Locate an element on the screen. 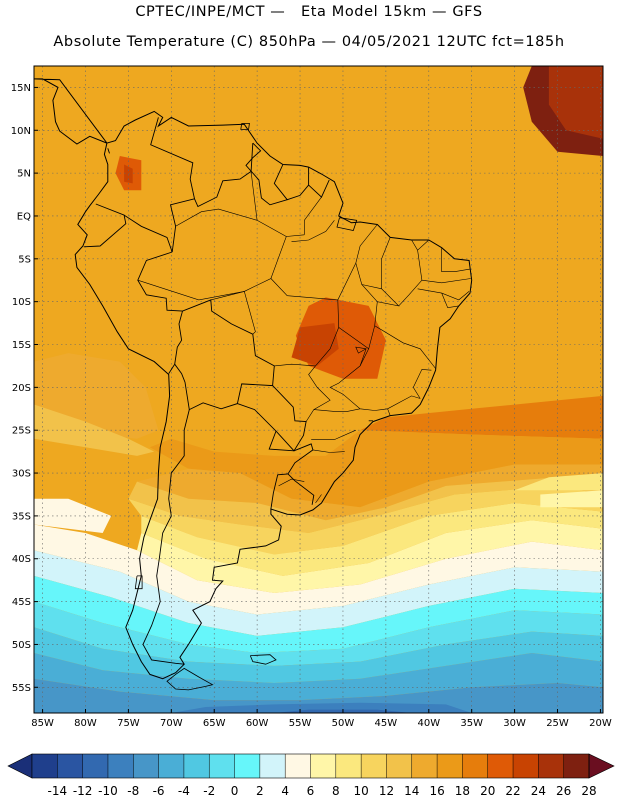  colorbar-label: 22 is located at coordinates (512, 791).